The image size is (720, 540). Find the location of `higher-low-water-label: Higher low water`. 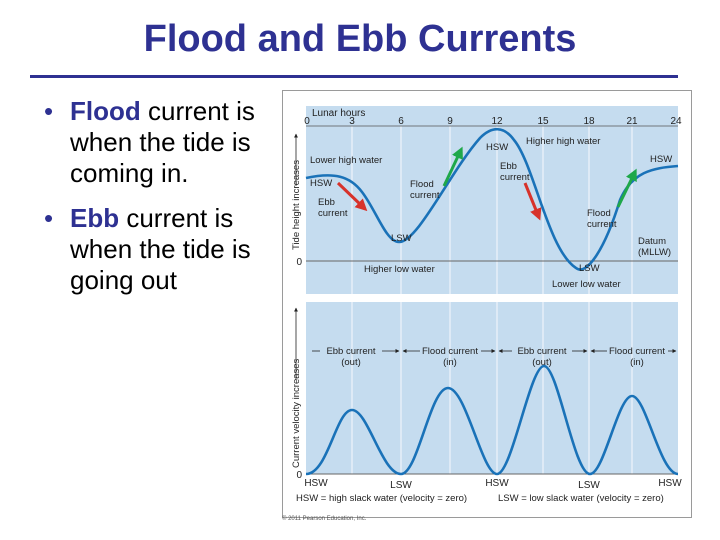

higher-low-water-label: Higher low water is located at coordinates (399, 269).